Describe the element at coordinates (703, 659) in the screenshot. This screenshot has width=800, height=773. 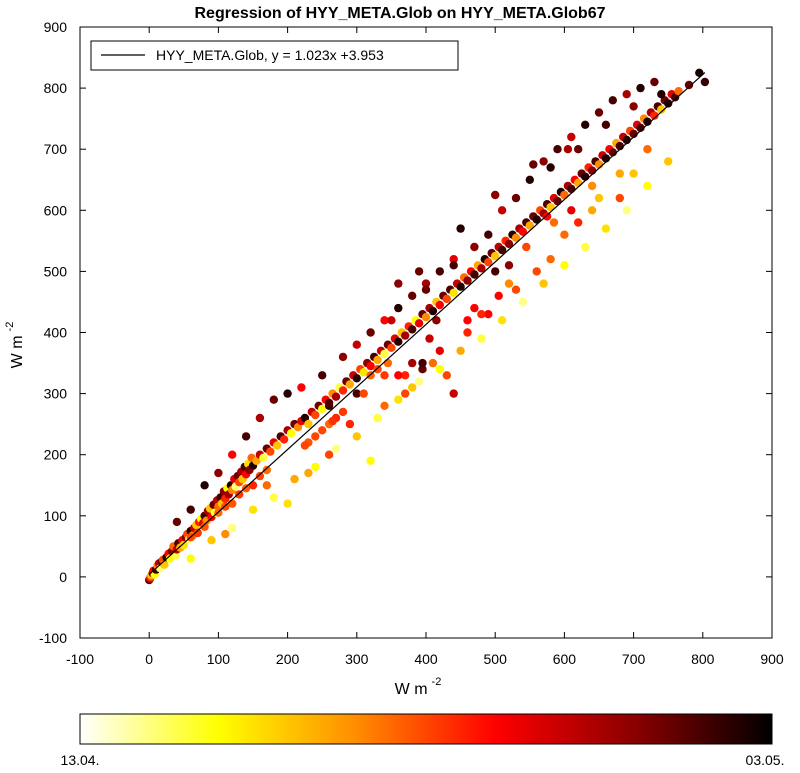
I see `x-tick-label-800: 800` at that location.